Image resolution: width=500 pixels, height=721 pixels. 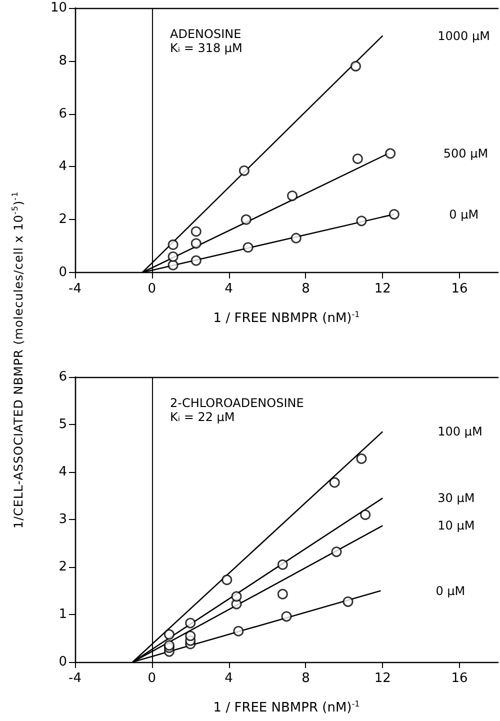 I want to click on y-tick-label: 5, so click(x=62, y=424).